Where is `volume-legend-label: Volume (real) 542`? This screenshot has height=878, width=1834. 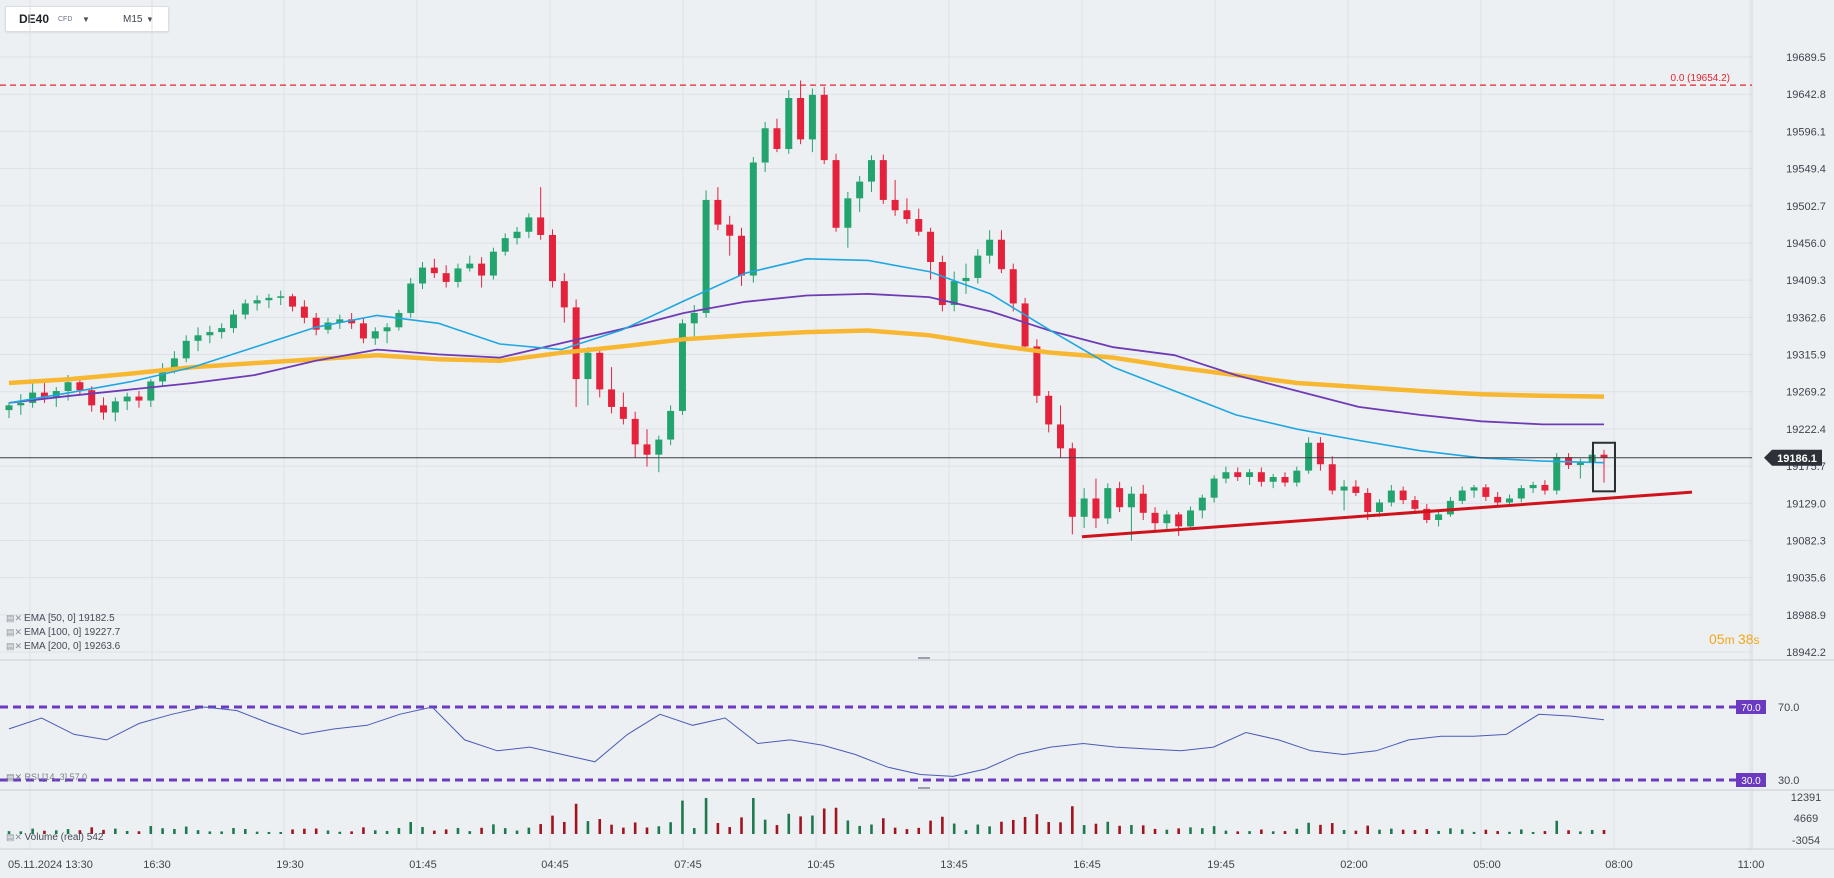 volume-legend-label: Volume (real) 542 is located at coordinates (64, 837).